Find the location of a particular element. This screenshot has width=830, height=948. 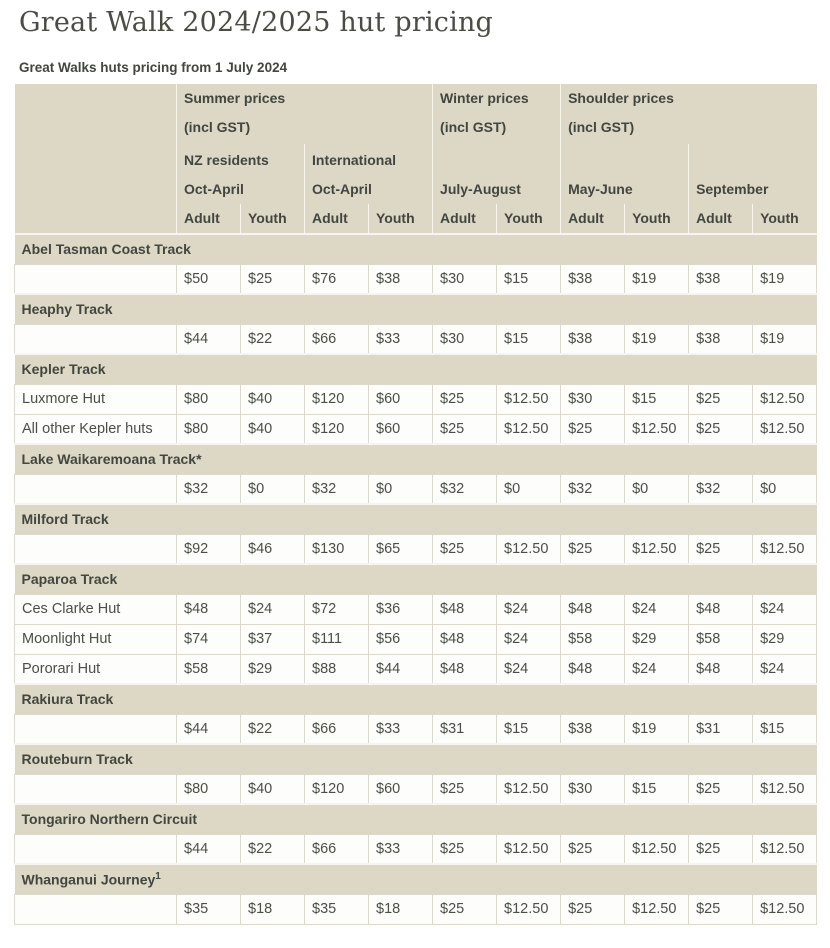

price-row: $35 $18 $35 $18 $25 $12.50 $25 $12.50 $25 $12.50 is located at coordinates (416, 909).